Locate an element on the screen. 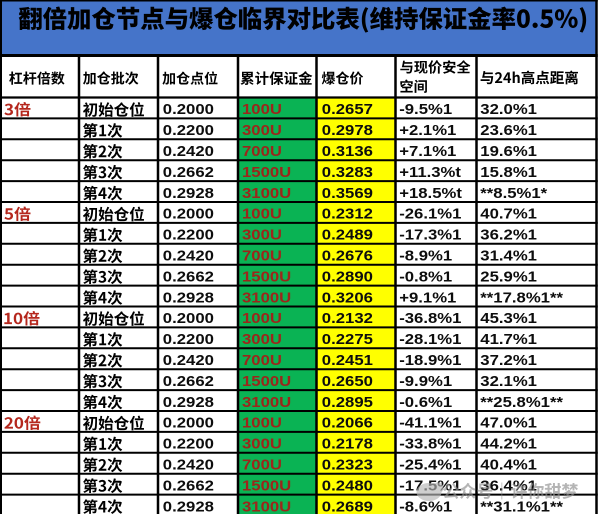 The height and width of the screenshot is (514, 600). svg-text: -8.9%1 is located at coordinates (425, 256).